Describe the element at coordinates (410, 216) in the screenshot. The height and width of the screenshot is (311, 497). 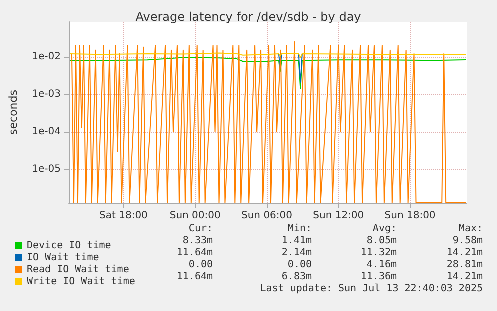
I see `x-tick-label: Sun 18:00` at that location.